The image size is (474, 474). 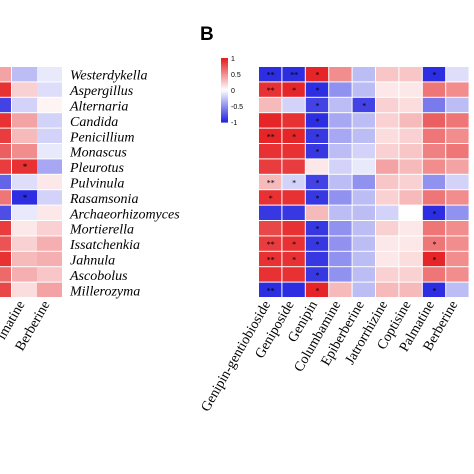 What do you see at coordinates (232, 91) in the screenshot?
I see `colorbar: 1 0.5 0 -0.5 -1` at bounding box center [232, 91].